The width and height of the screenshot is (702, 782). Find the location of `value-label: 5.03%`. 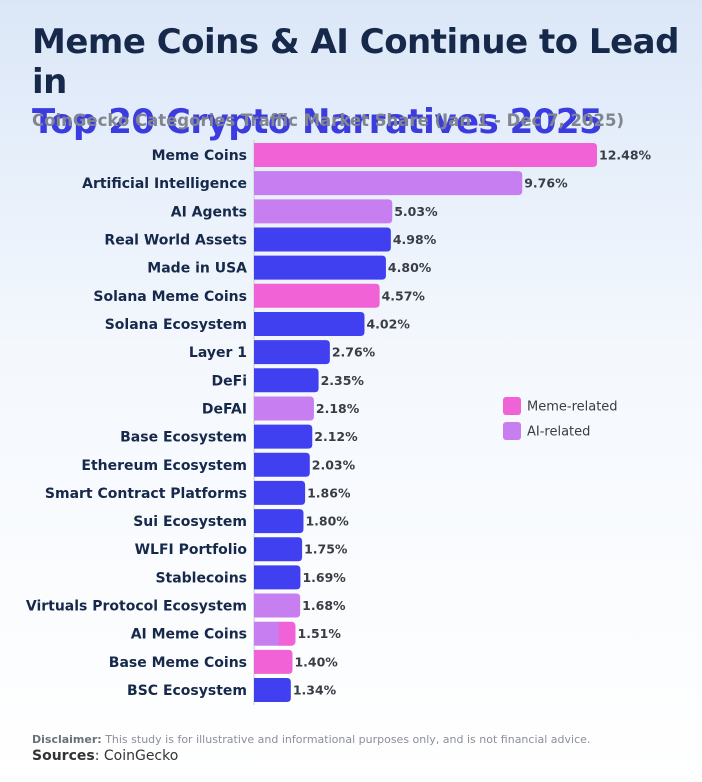

value-label: 5.03% is located at coordinates (416, 211).